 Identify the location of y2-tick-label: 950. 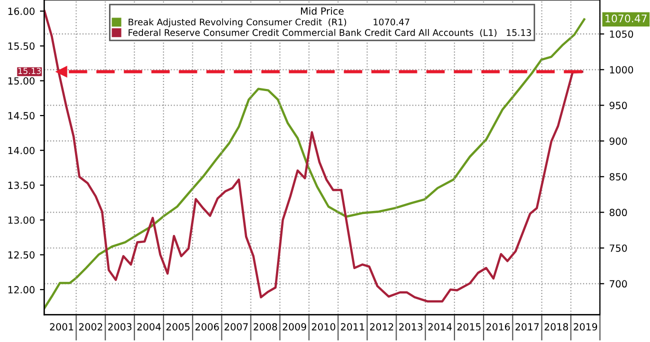
(618, 106).